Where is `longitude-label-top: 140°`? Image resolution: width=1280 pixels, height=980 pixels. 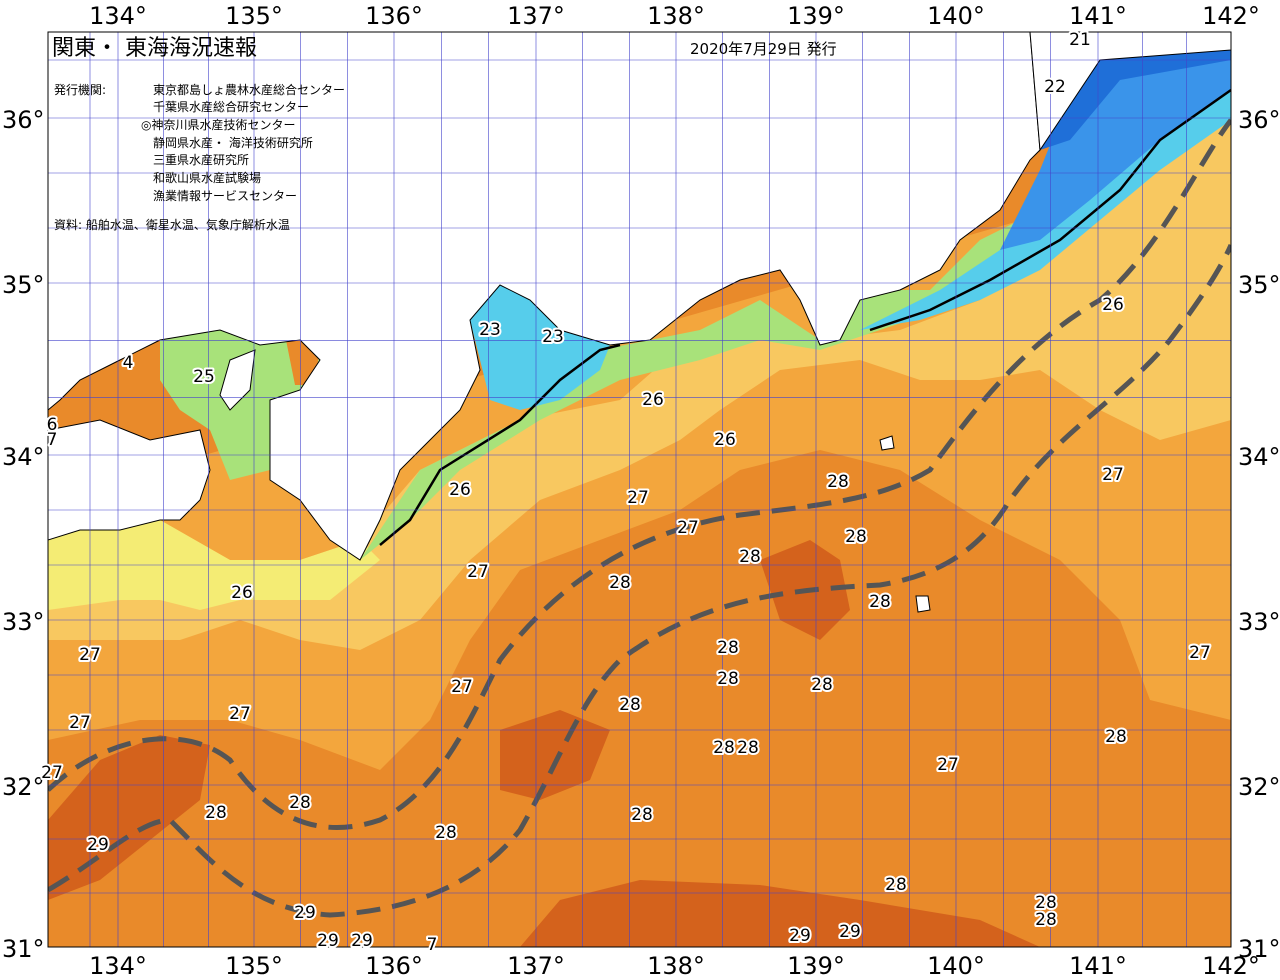
longitude-label-top: 140° is located at coordinates (956, 16).